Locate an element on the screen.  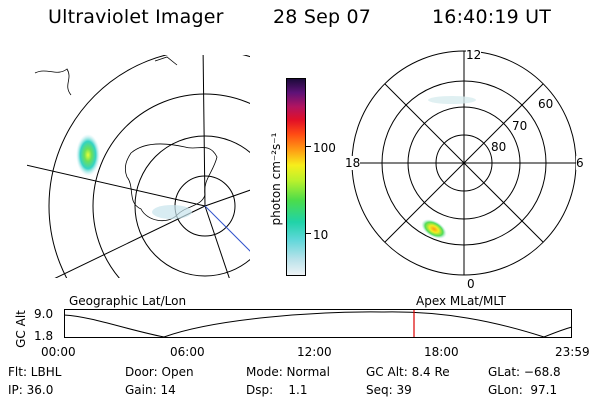
door-status: Door: Open is located at coordinates (159, 372).